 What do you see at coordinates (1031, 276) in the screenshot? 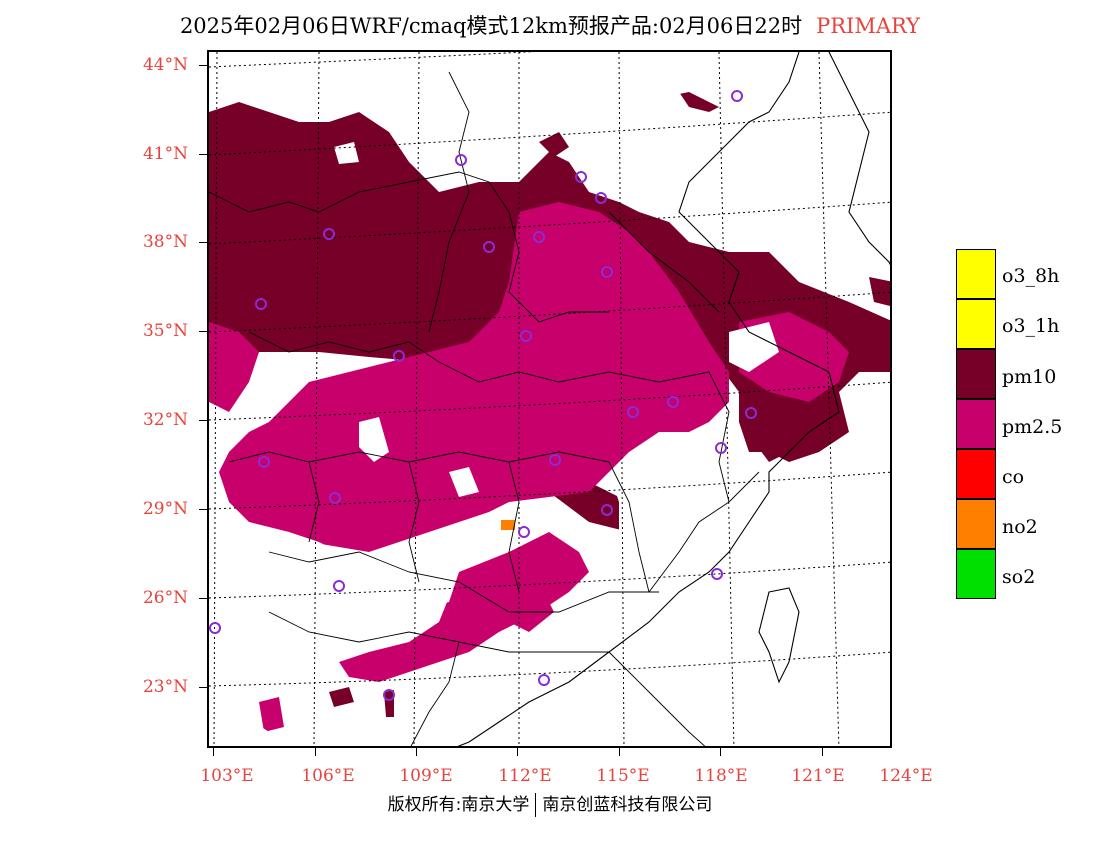
I see `legend-label-o3-8h: o3_8h` at bounding box center [1031, 276].